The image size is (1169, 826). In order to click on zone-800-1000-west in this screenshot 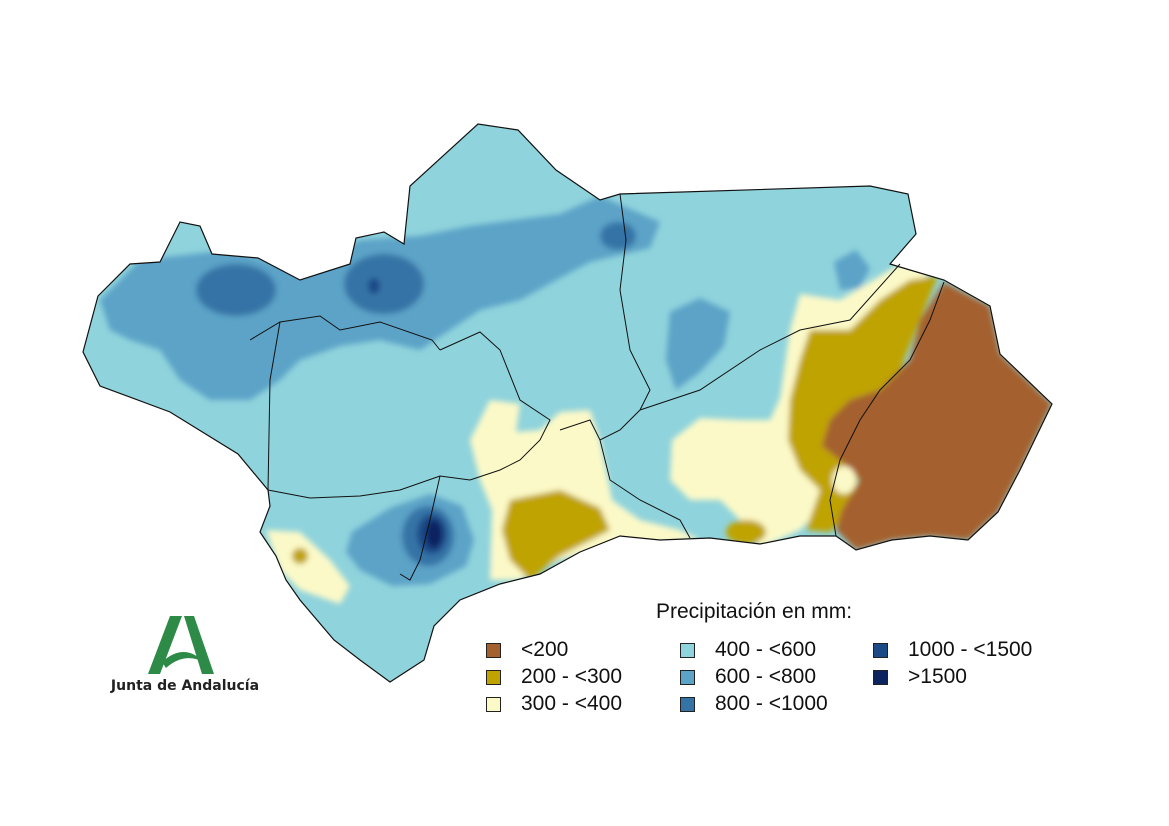, I will do `click(236, 290)`.